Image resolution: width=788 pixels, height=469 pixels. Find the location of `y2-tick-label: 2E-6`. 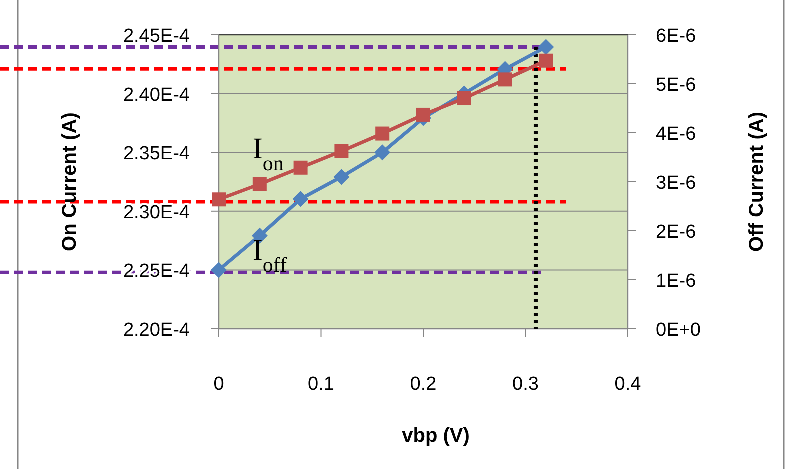

y2-tick-label: 2E-6 is located at coordinates (676, 232).